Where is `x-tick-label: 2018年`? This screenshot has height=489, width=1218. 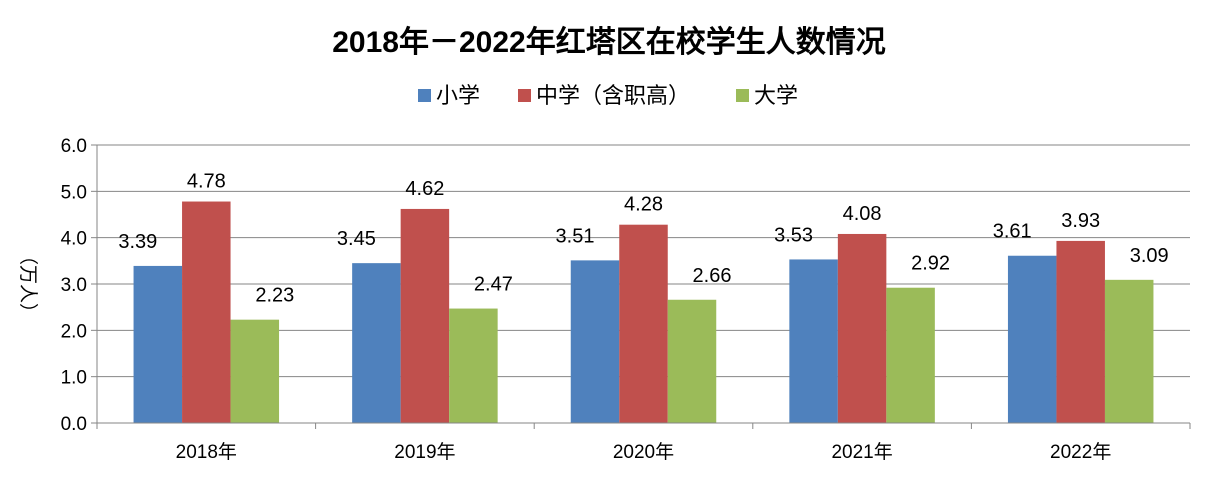
x-tick-label: 2018年 is located at coordinates (206, 452).